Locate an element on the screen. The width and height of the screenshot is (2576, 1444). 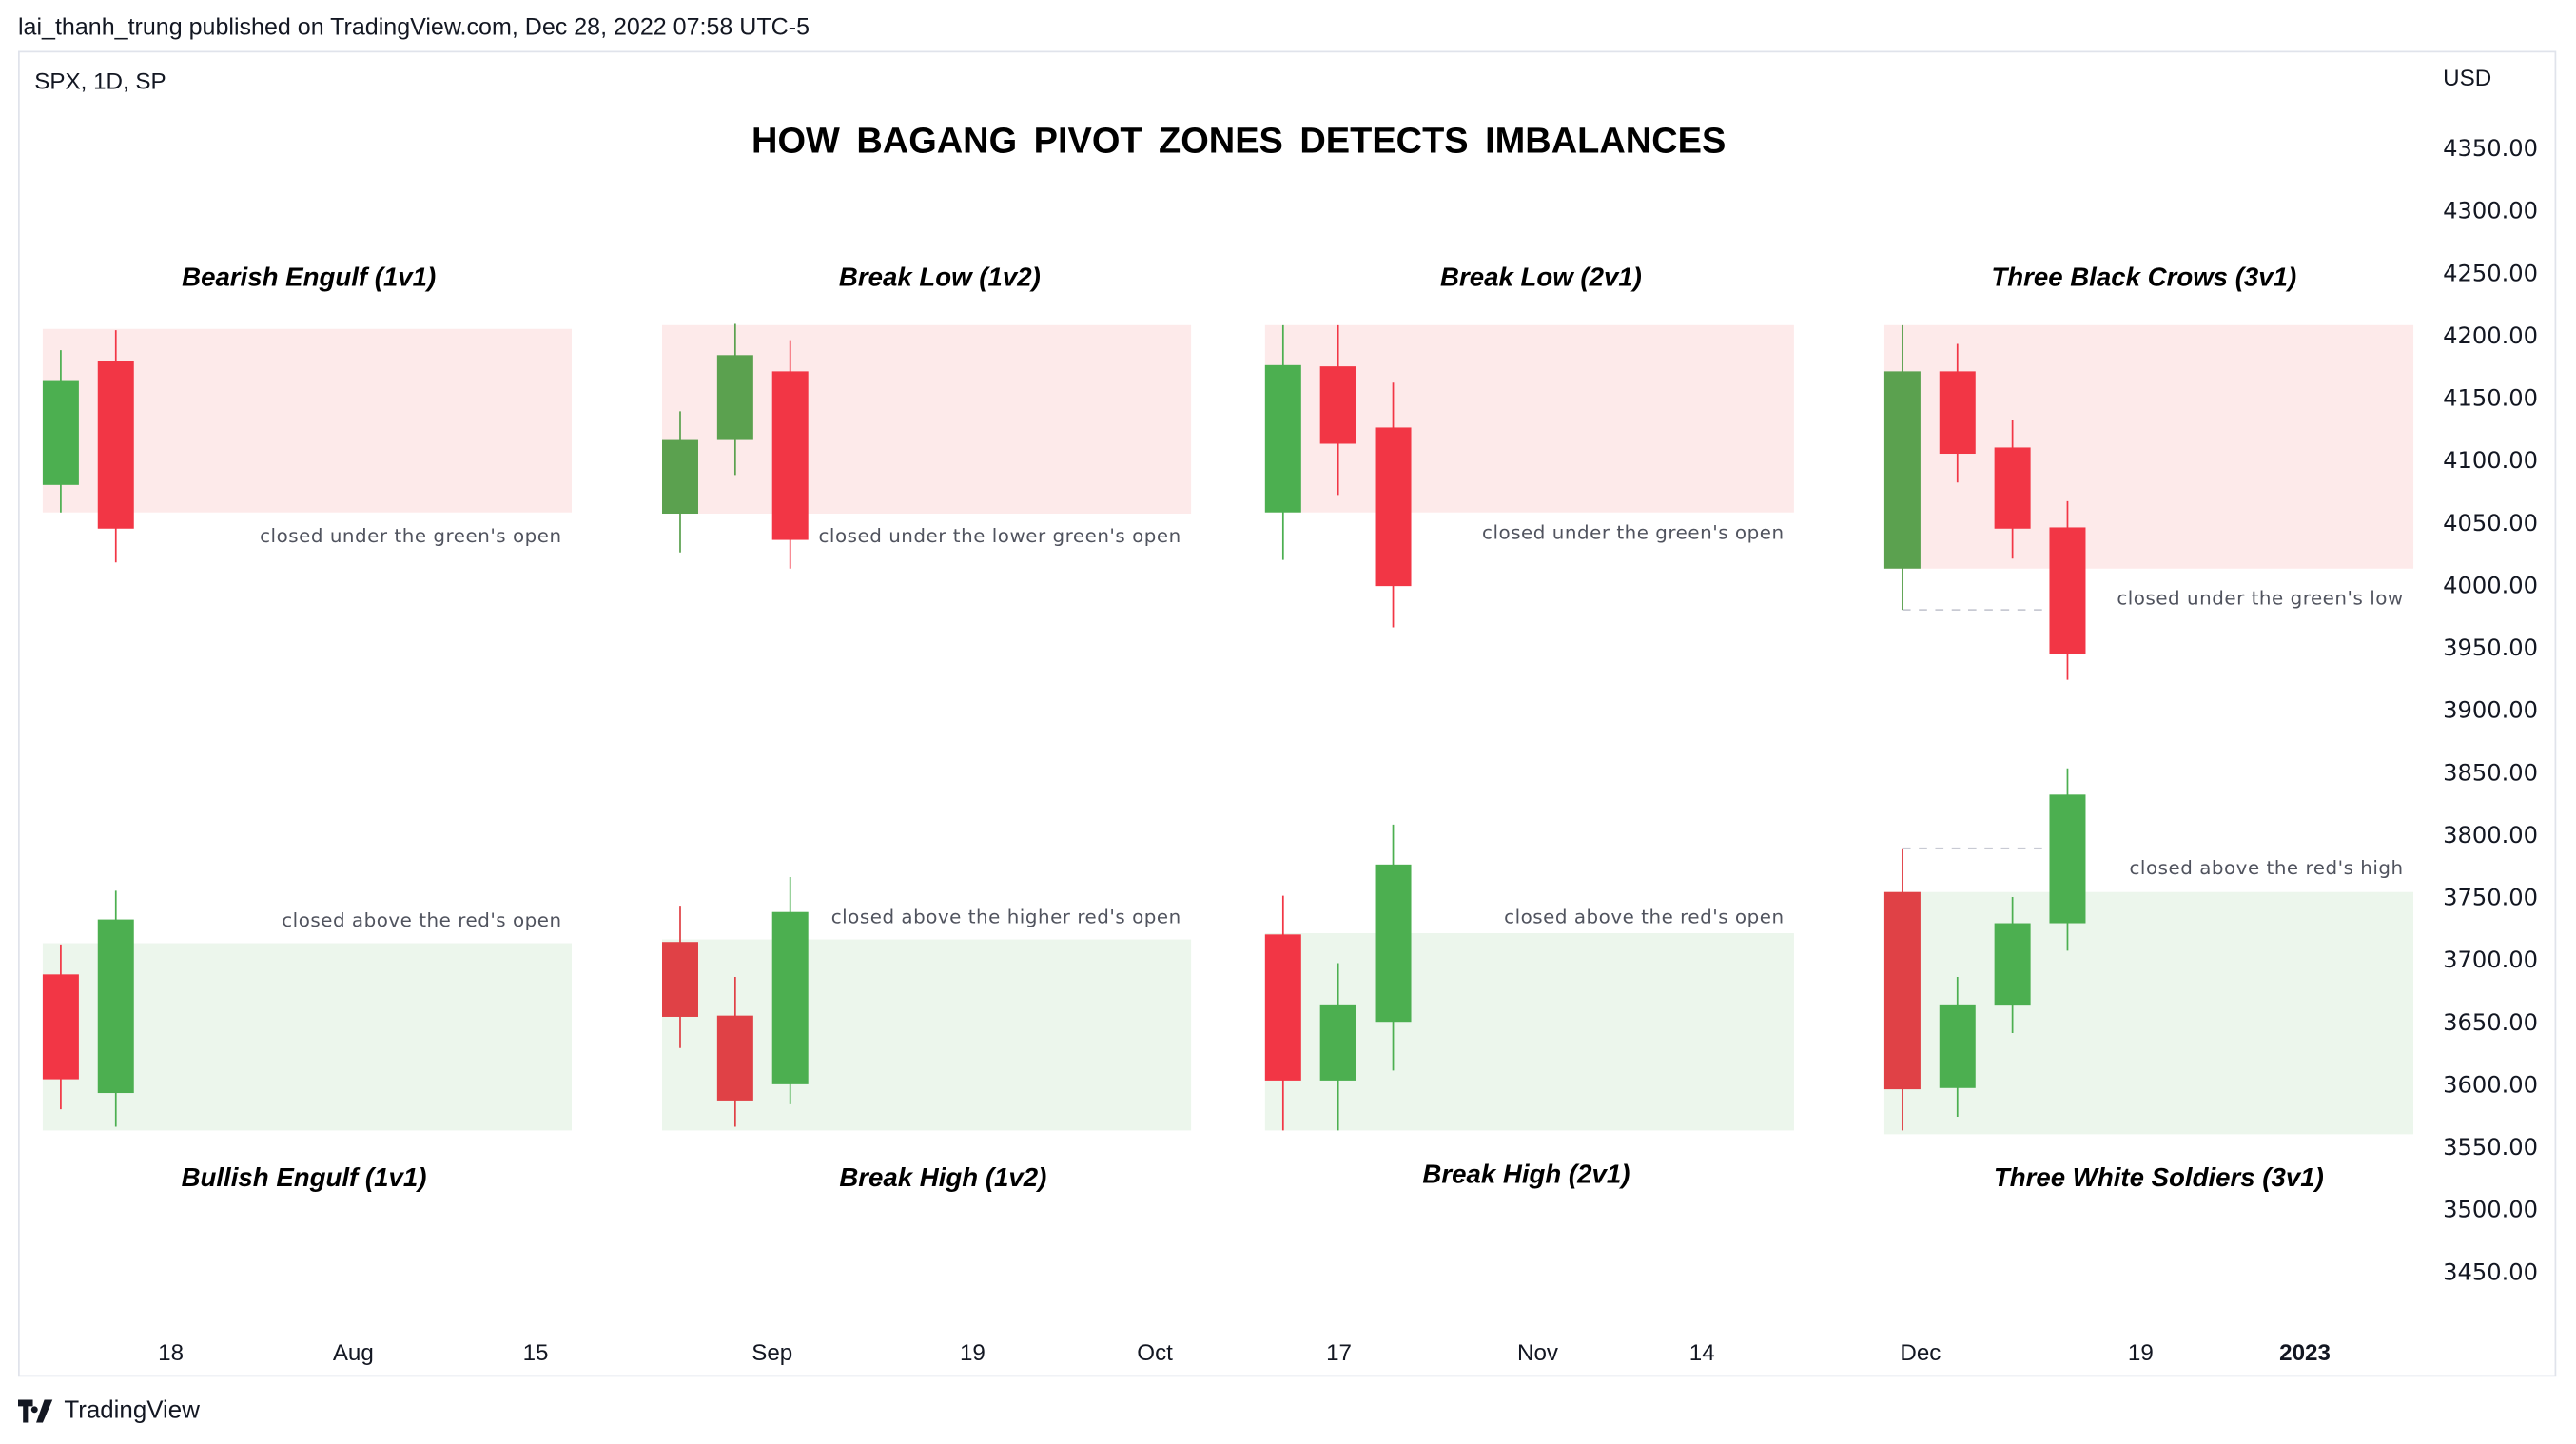
currency-label: USD is located at coordinates (2467, 77).